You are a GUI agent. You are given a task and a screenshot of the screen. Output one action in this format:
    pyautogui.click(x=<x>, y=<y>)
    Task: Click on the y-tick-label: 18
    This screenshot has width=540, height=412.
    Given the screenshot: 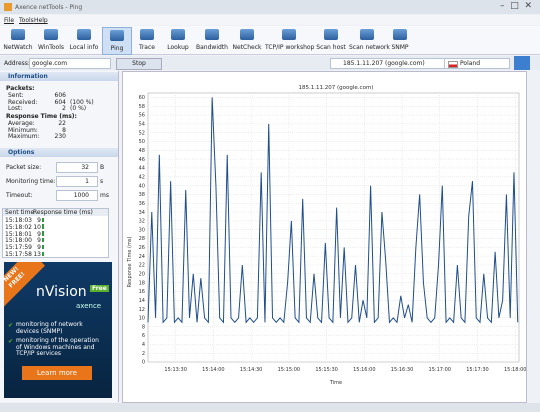 What is the action you would take?
    pyautogui.click(x=142, y=283)
    